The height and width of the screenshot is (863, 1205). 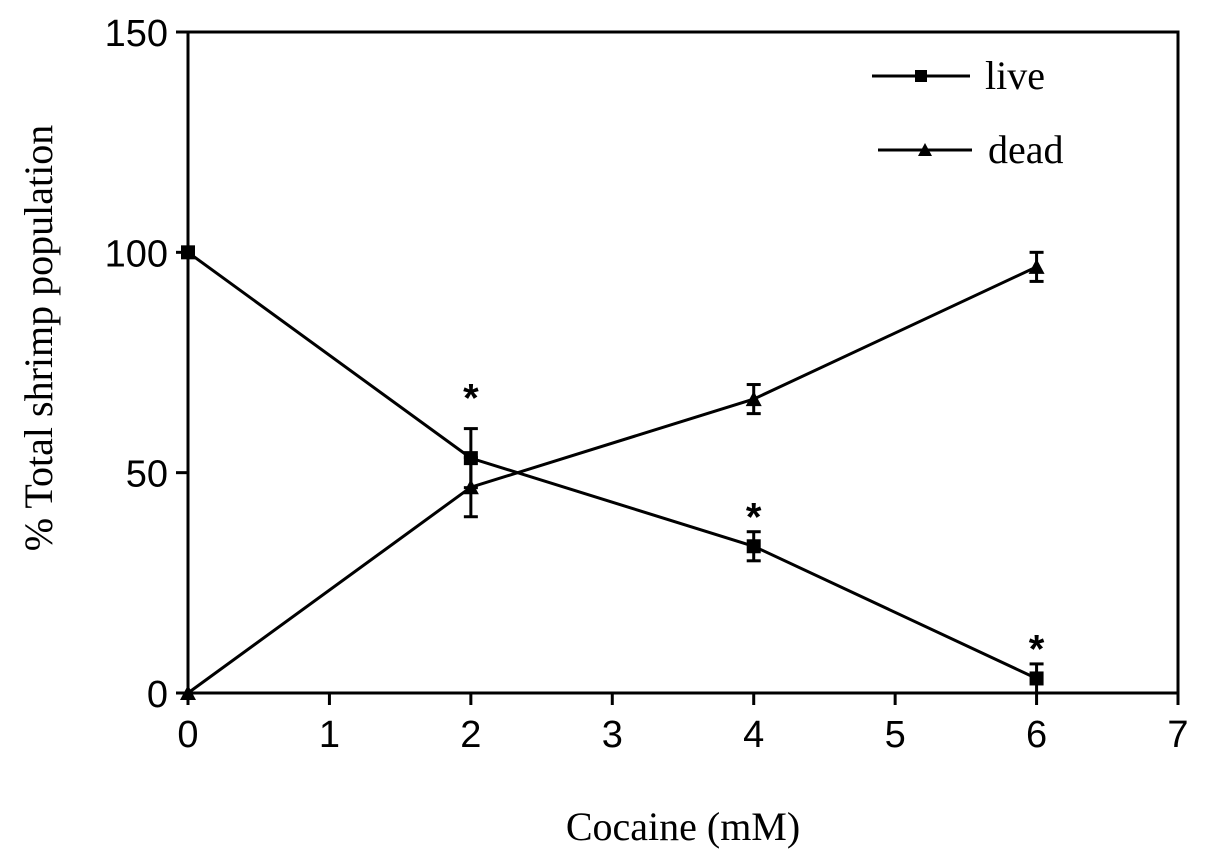 I want to click on legend: live dead, so click(x=968, y=112).